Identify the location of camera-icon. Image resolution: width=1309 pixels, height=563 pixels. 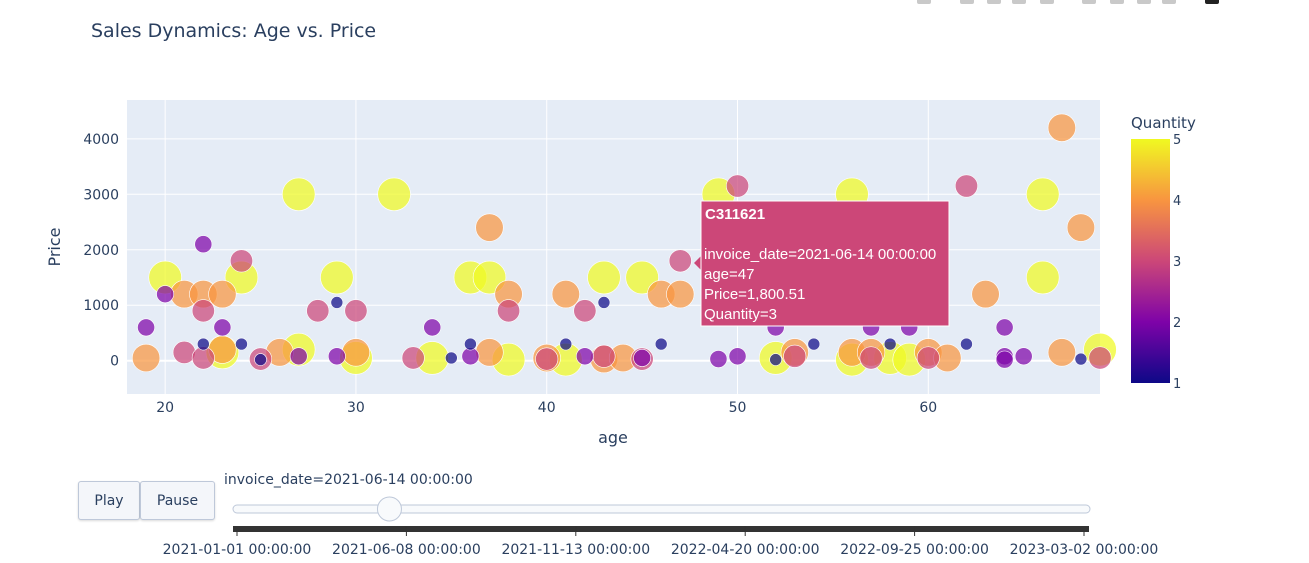
(924, 2).